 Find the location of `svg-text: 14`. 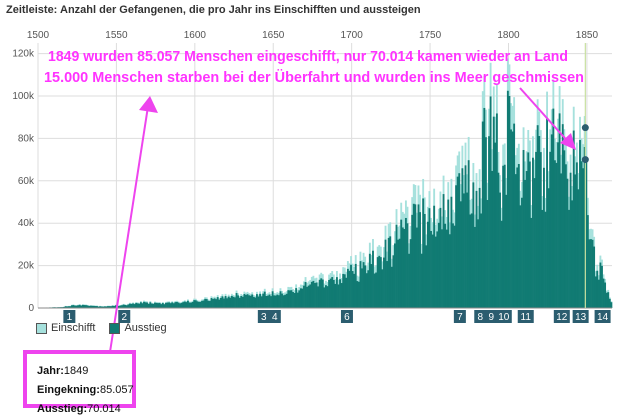

svg-text: 14 is located at coordinates (603, 317).